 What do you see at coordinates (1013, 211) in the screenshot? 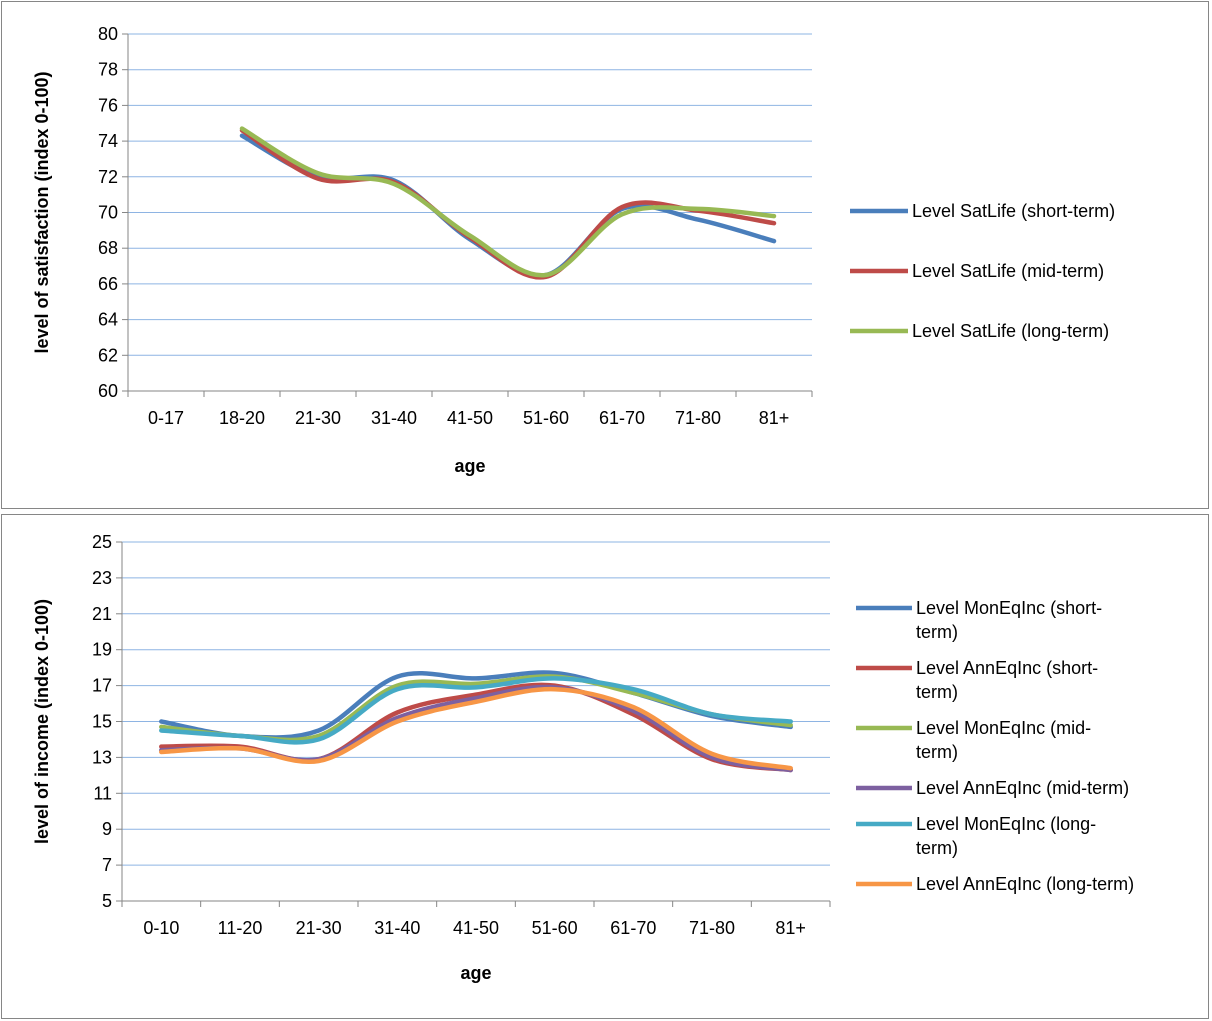
I see `sat-legend-label: Level SatLife (short-term)` at bounding box center [1013, 211].